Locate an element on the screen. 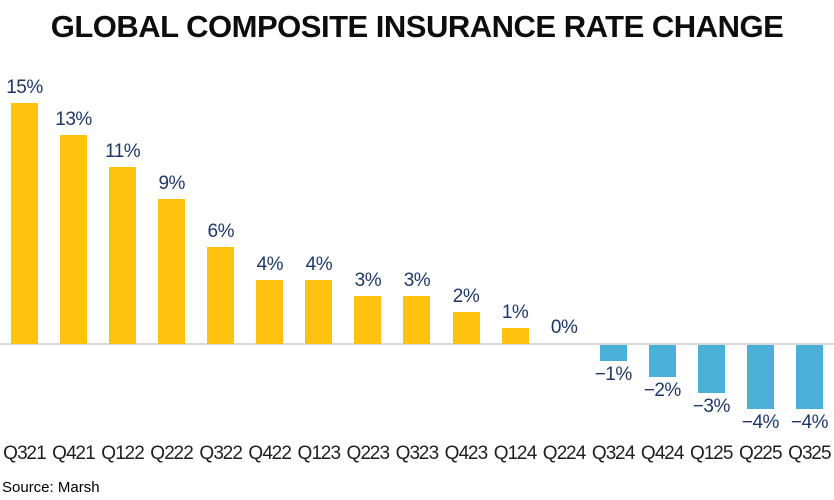 The image size is (834, 500). x-tick-label: Q2 25 is located at coordinates (761, 453).